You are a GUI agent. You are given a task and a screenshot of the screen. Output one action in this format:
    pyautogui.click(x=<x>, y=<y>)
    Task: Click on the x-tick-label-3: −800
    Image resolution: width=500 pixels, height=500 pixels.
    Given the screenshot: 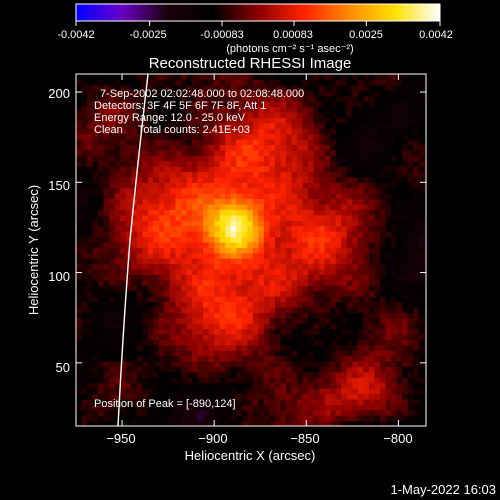 What is the action you would take?
    pyautogui.click(x=397, y=438)
    